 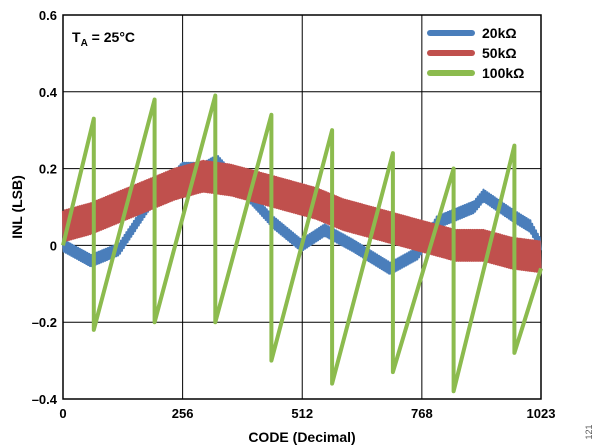 I want to click on y-tick-label: 0.2, so click(x=48, y=169).